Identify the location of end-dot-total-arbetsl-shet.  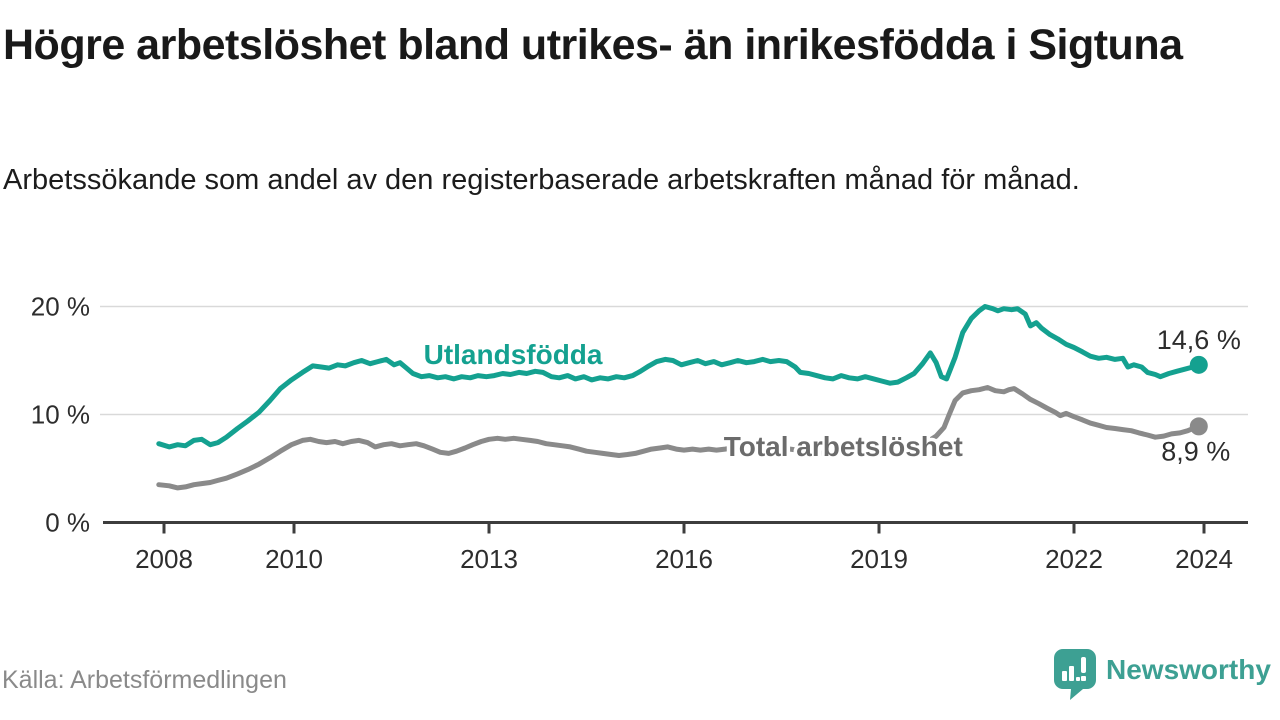
(1198, 426).